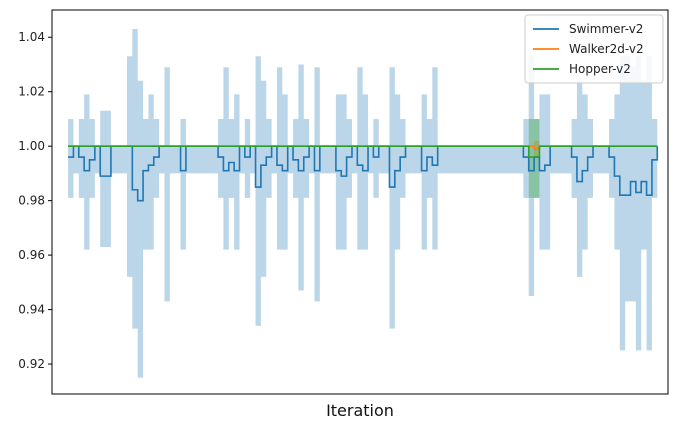 This screenshot has height=429, width=680. I want to click on y-axis: 0.92 0.94 0.96 0.98 1.00 1.02 1.04, so click(35, 200).